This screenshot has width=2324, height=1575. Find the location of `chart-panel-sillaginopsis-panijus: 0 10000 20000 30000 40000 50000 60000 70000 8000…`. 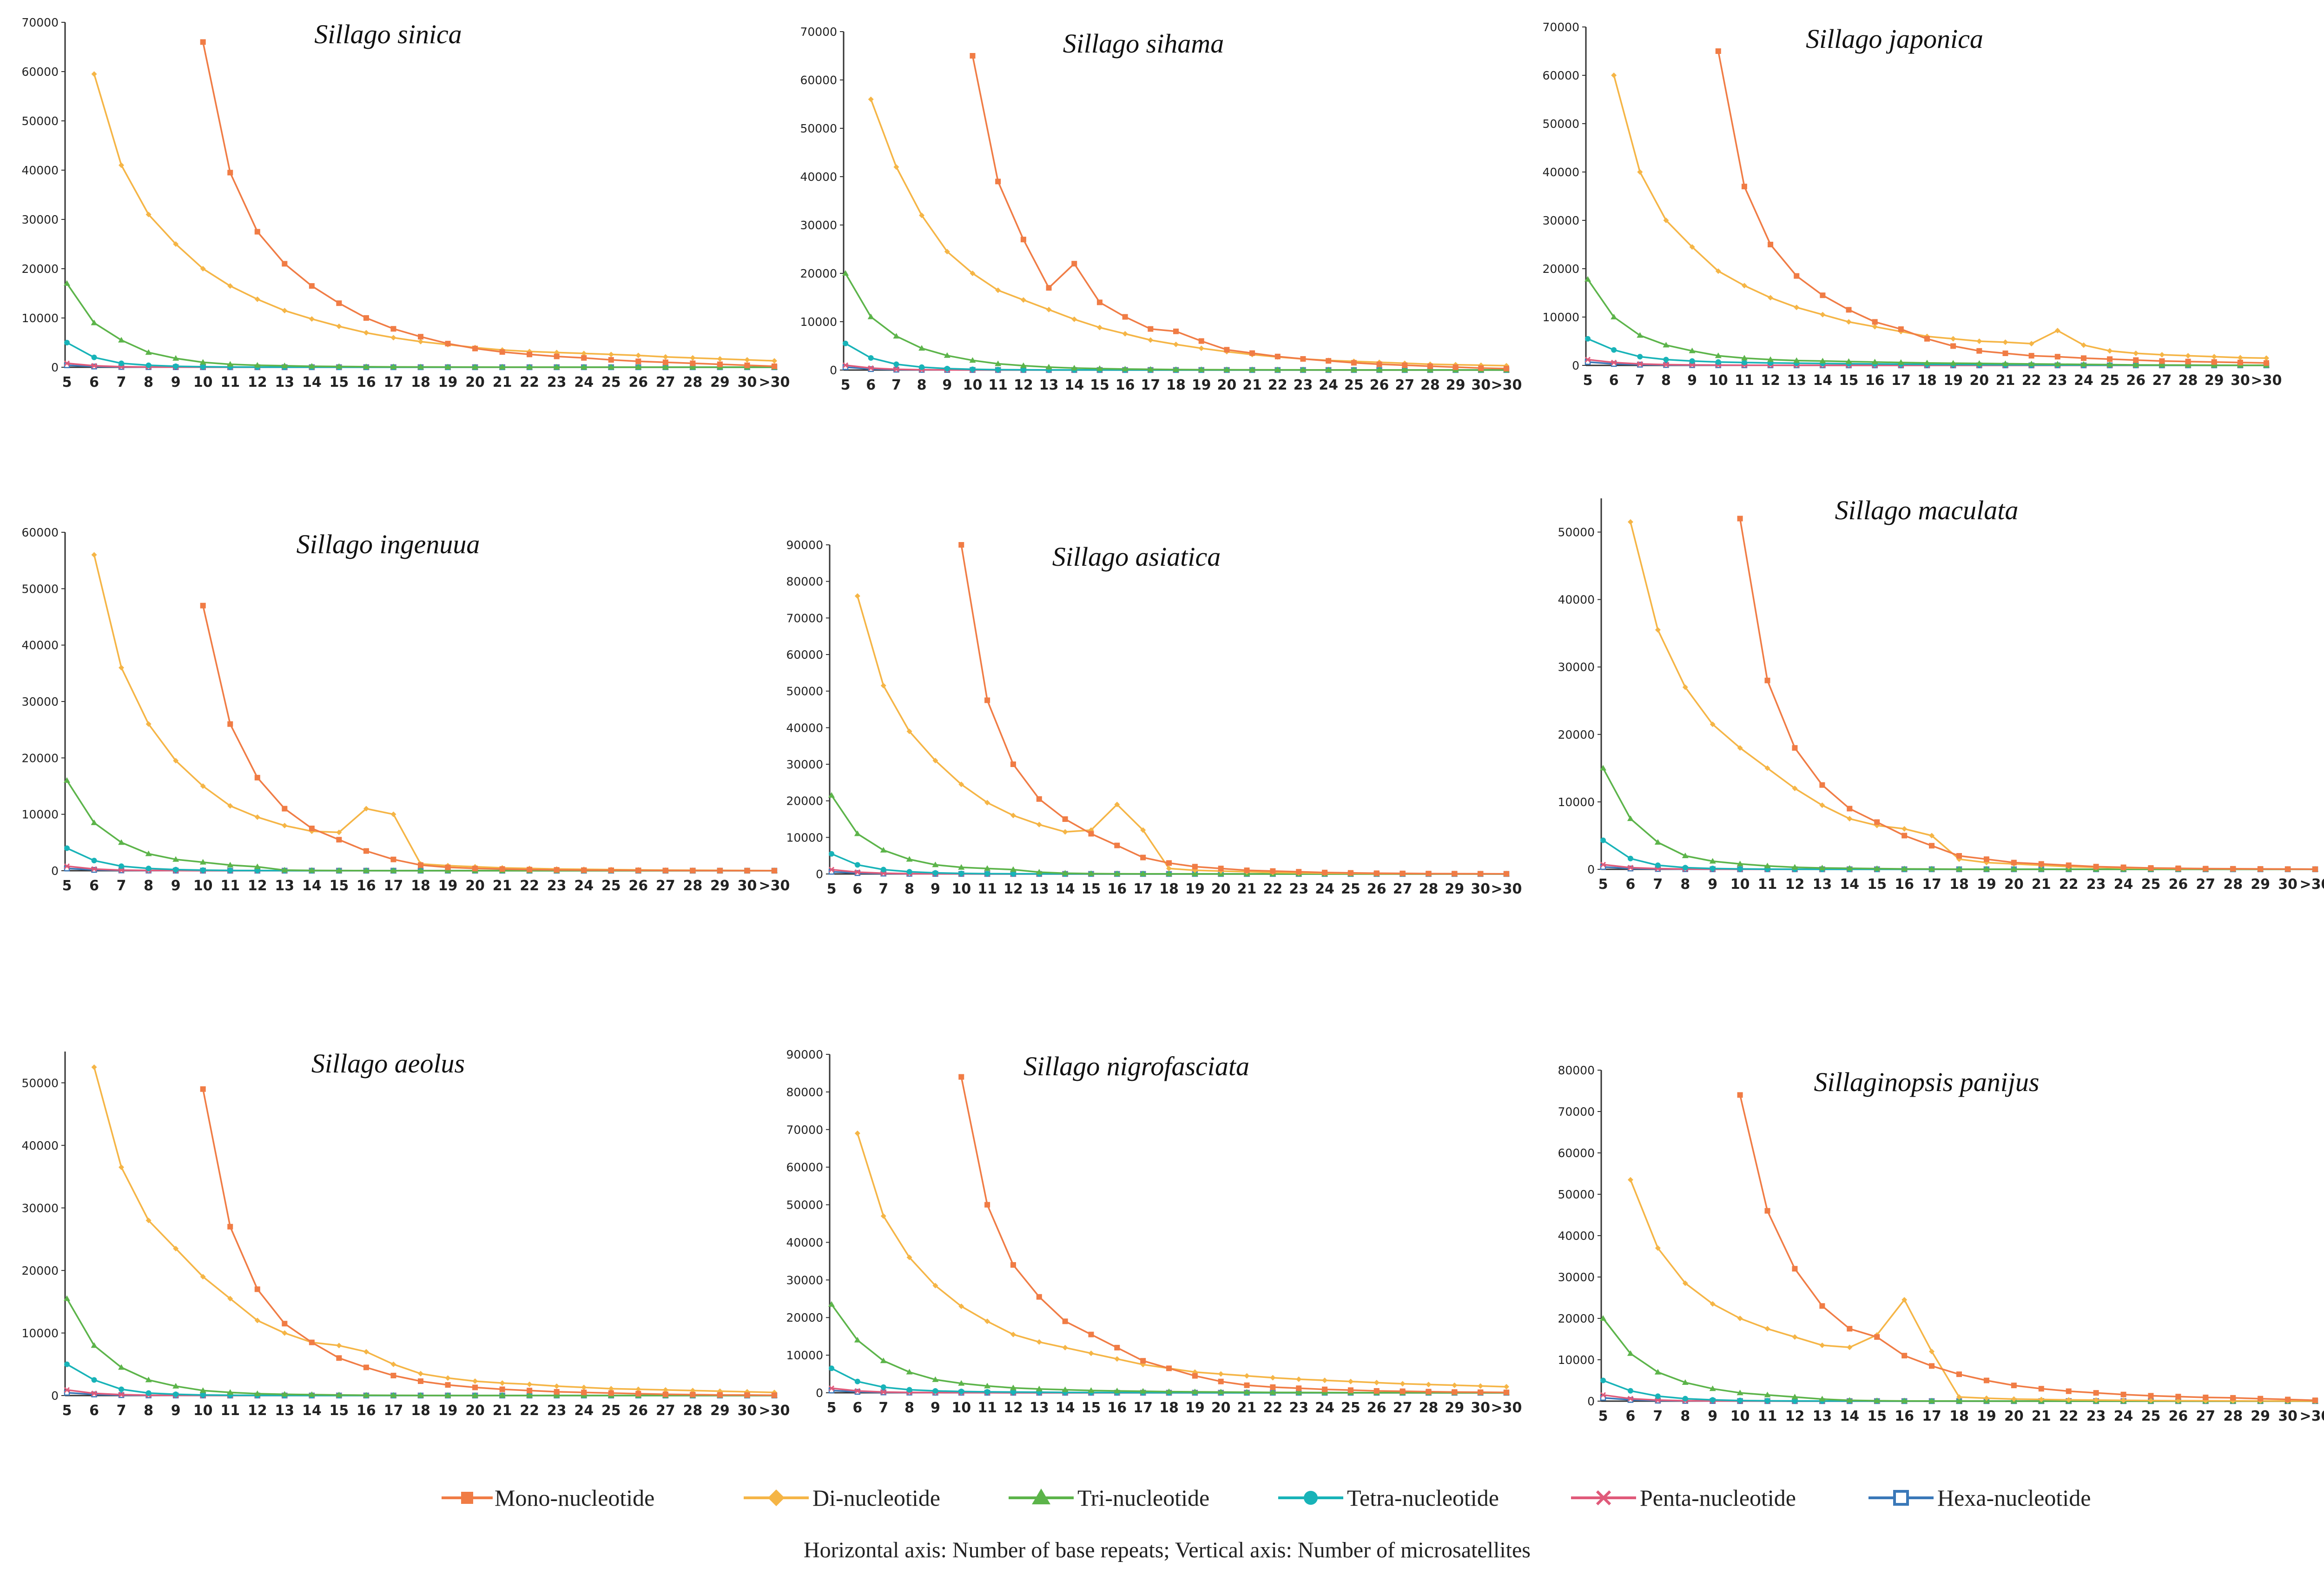

chart-panel-sillaginopsis-panijus: 0 10000 20000 30000 40000 50000 60000 70000 8000… is located at coordinates (1941, 1244).